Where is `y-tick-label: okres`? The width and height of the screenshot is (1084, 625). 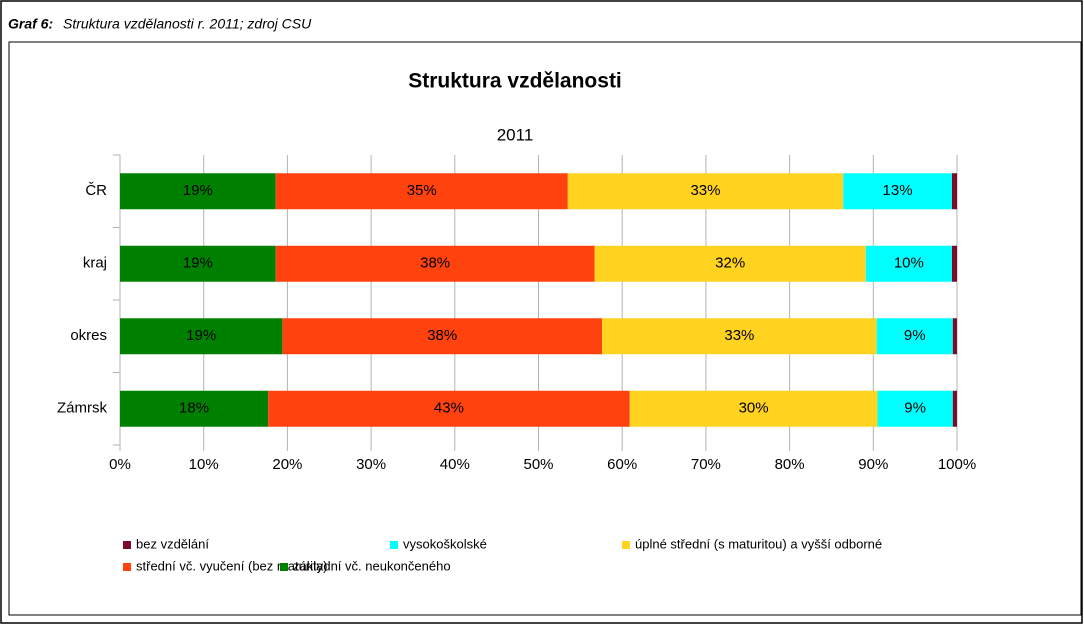 y-tick-label: okres is located at coordinates (88, 335).